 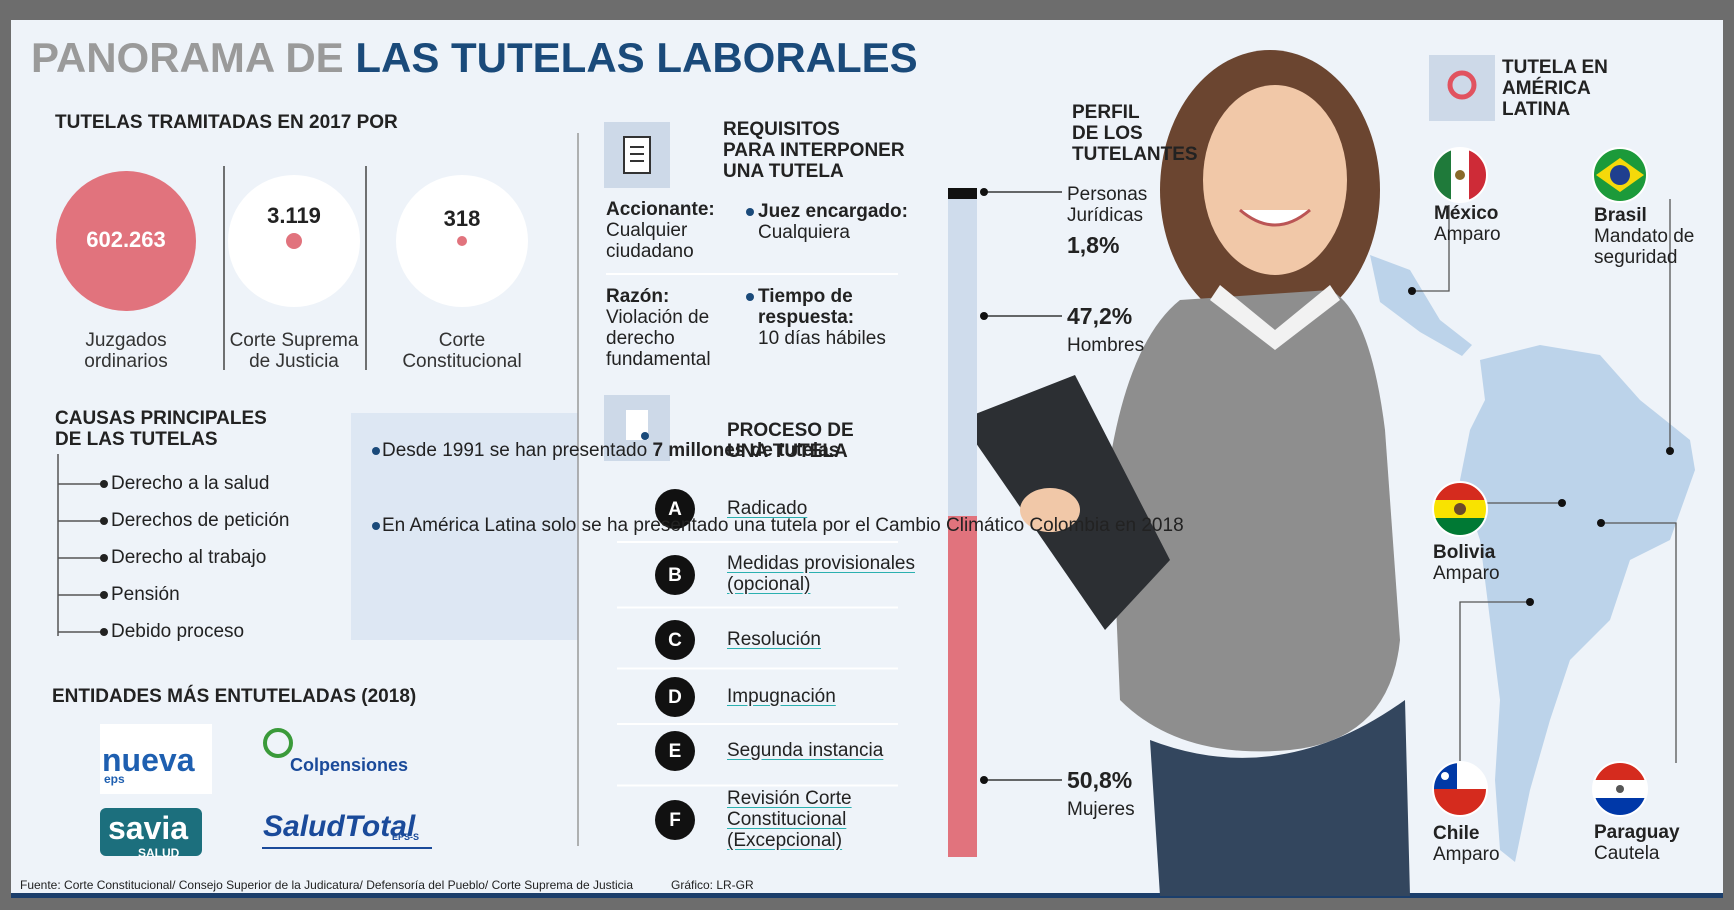 What do you see at coordinates (349, 765) in the screenshot?
I see `logo: Colpensiones` at bounding box center [349, 765].